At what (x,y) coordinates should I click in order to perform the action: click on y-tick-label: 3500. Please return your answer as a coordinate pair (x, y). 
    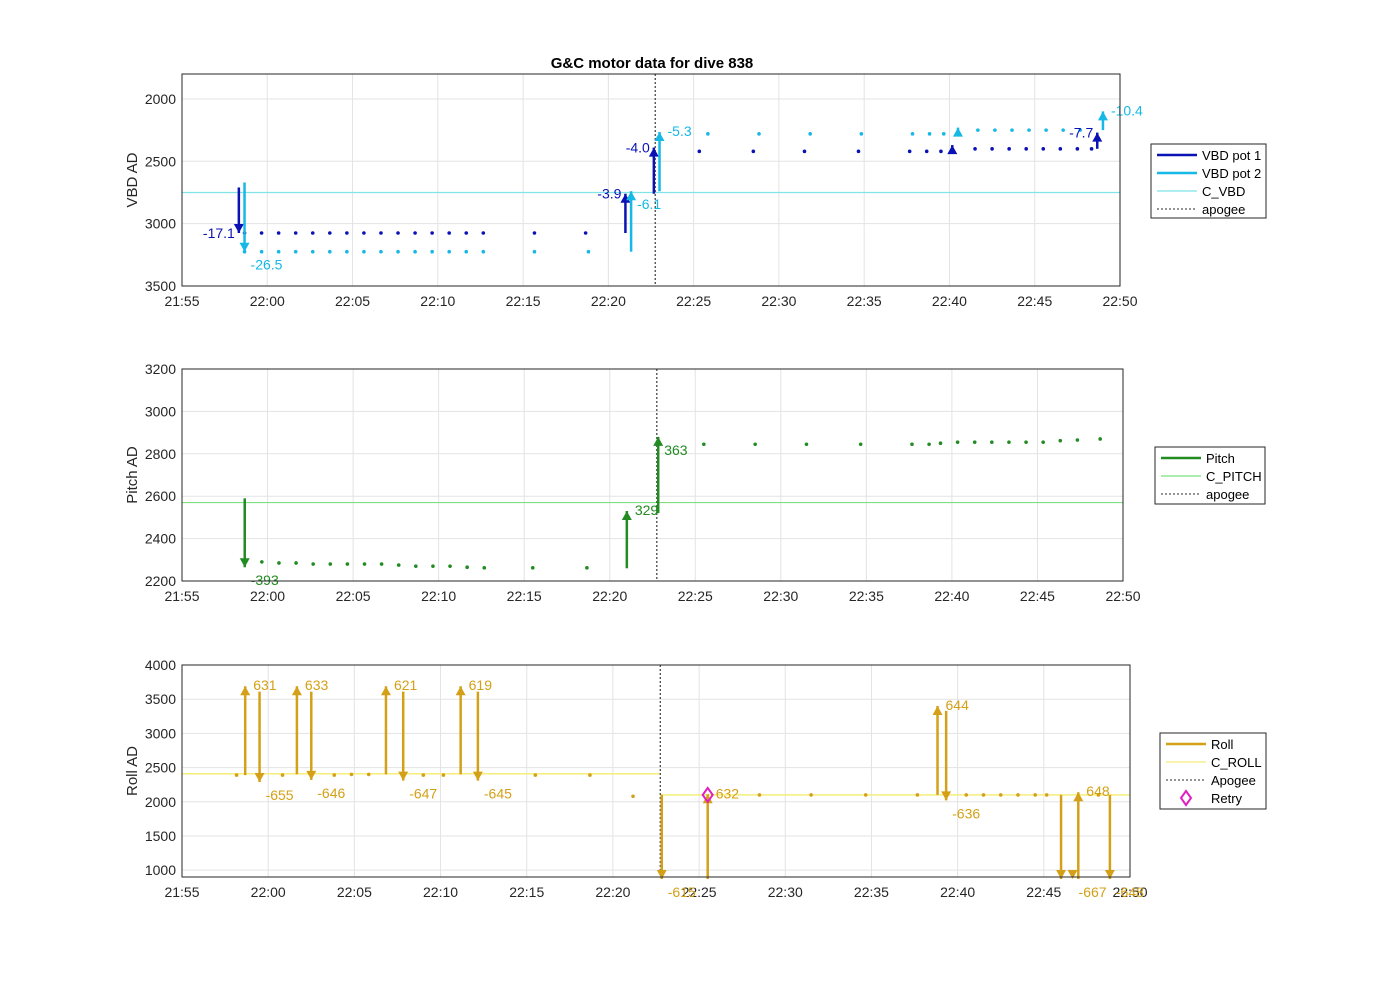
    Looking at the image, I should click on (160, 286).